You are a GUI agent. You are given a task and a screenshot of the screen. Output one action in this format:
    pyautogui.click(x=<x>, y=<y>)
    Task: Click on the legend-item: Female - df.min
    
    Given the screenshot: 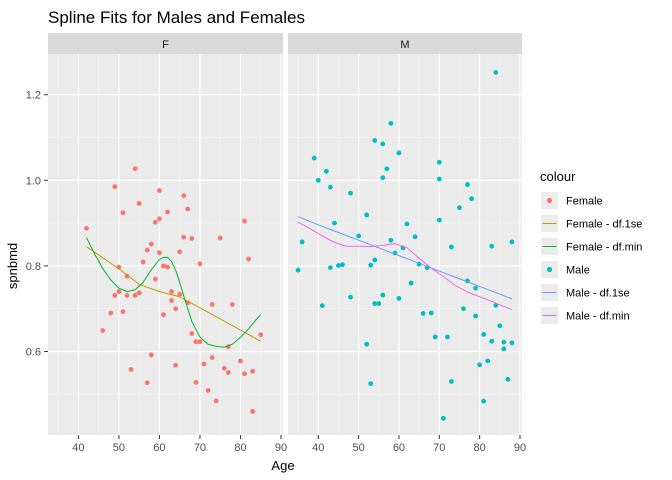 What is the action you would take?
    pyautogui.click(x=591, y=246)
    